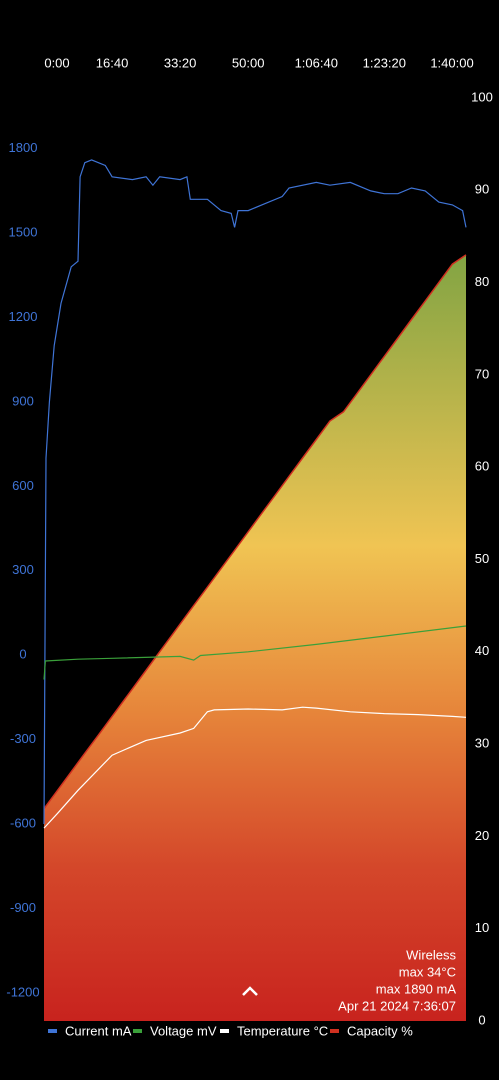 This screenshot has width=499, height=1080. What do you see at coordinates (248, 62) in the screenshot?
I see `x-tick-label: 50:00` at bounding box center [248, 62].